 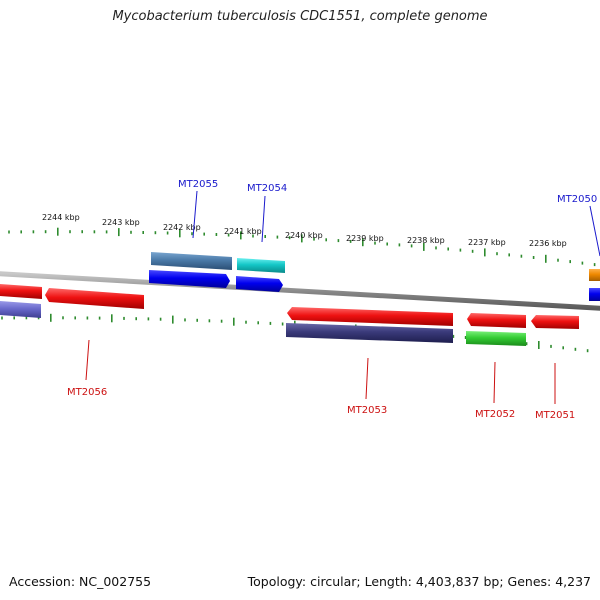 I want to click on gene-label-mt2051: MT2051, so click(x=555, y=415).